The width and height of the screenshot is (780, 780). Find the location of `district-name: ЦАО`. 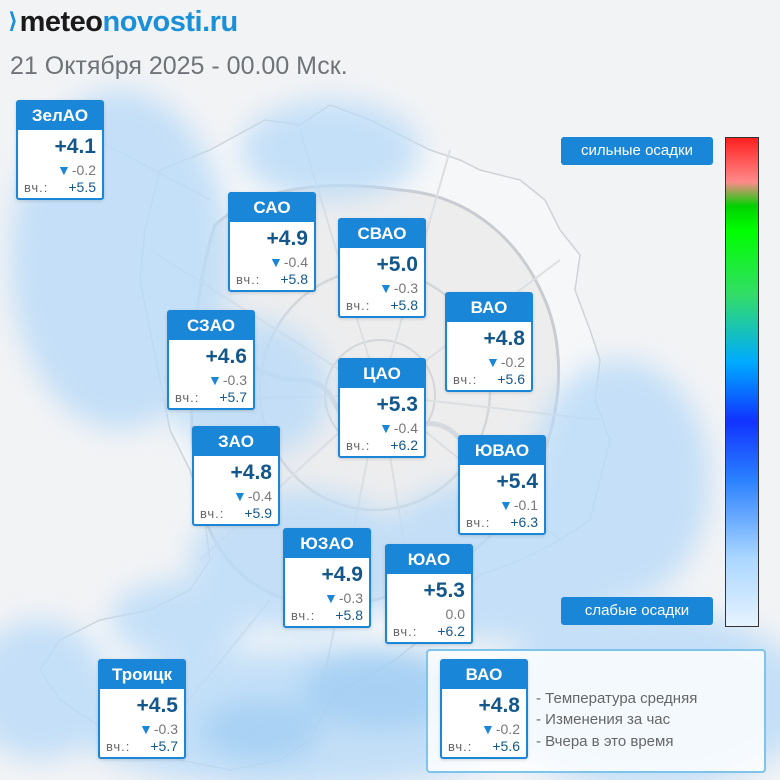

district-name: ЦАО is located at coordinates (382, 374).